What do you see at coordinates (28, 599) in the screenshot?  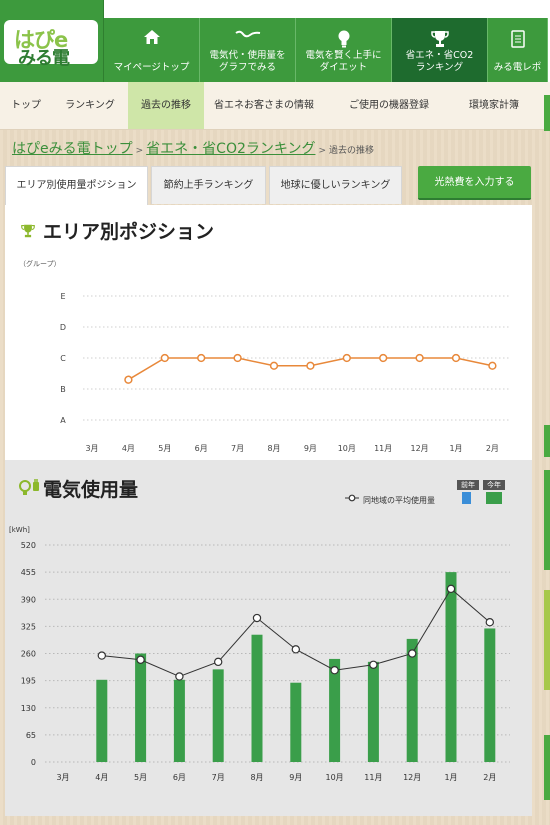 I see `usage-y-tick-label: 390` at bounding box center [28, 599].